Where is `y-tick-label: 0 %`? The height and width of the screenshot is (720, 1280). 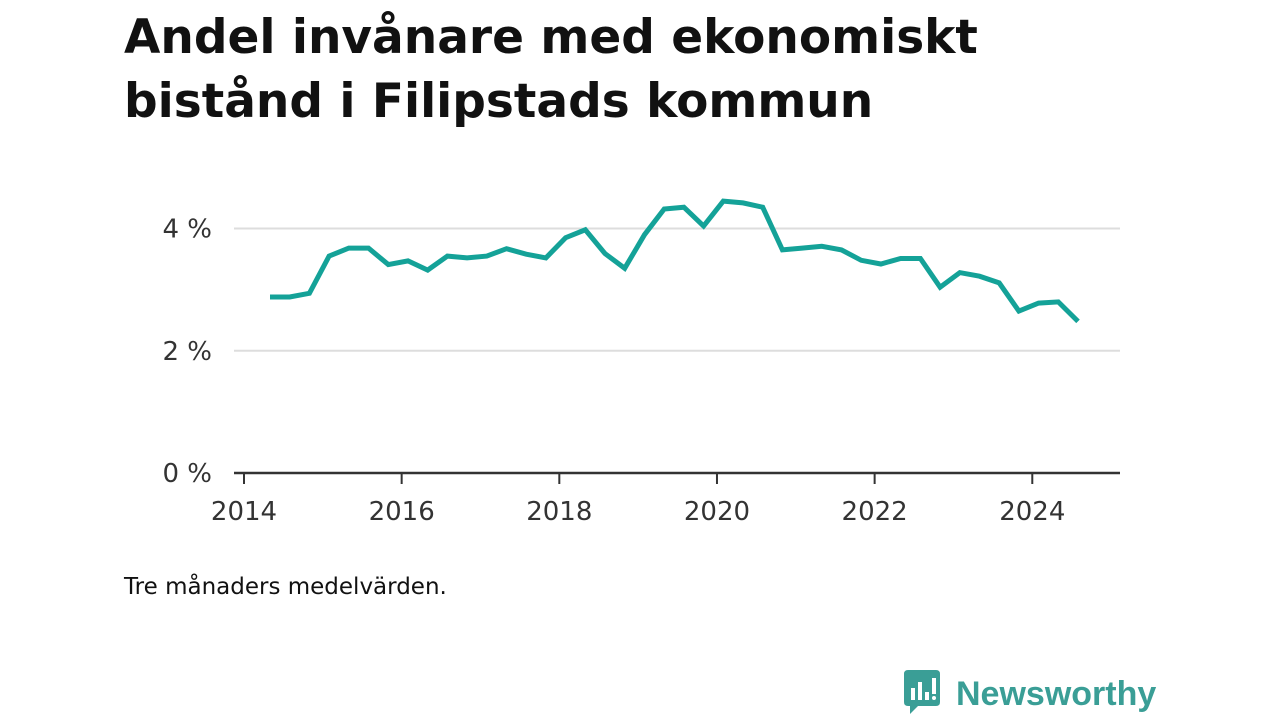
y-tick-label: 0 % is located at coordinates (187, 474).